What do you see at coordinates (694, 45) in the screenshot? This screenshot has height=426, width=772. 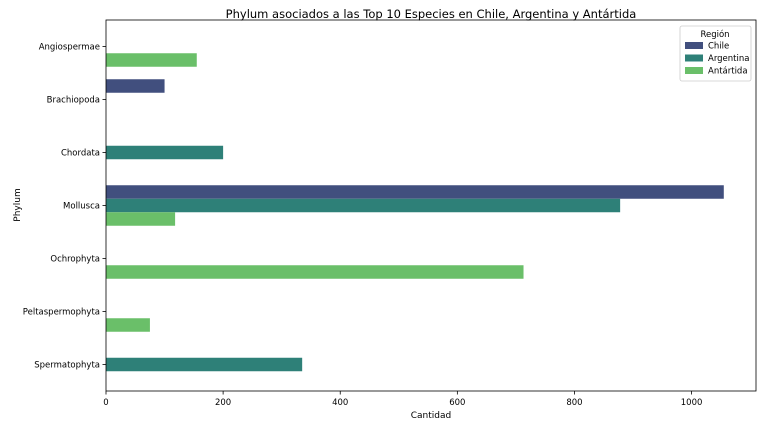 I see `legend-swatch-chile` at bounding box center [694, 45].